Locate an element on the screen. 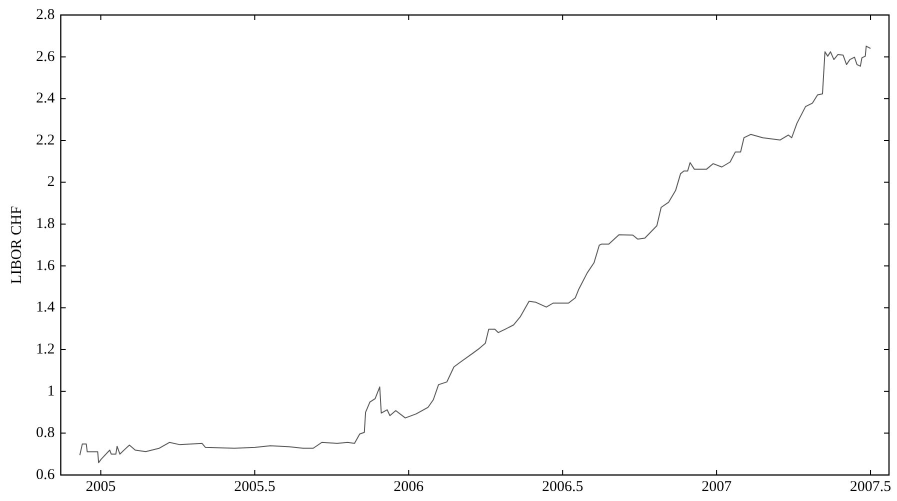 Image resolution: width=897 pixels, height=501 pixels. y-tick-label: 0.6 is located at coordinates (46, 474).